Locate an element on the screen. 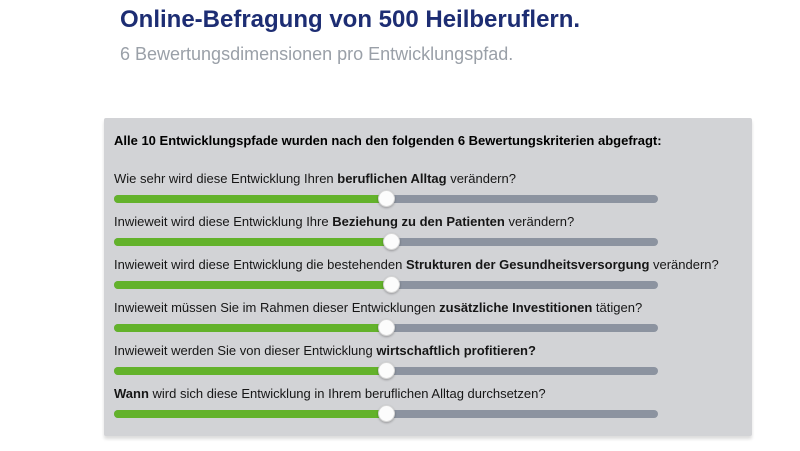 Image resolution: width=800 pixels, height=451 pixels. page-title: Online-Befragung von 500 Heilberuflern. is located at coordinates (350, 19).